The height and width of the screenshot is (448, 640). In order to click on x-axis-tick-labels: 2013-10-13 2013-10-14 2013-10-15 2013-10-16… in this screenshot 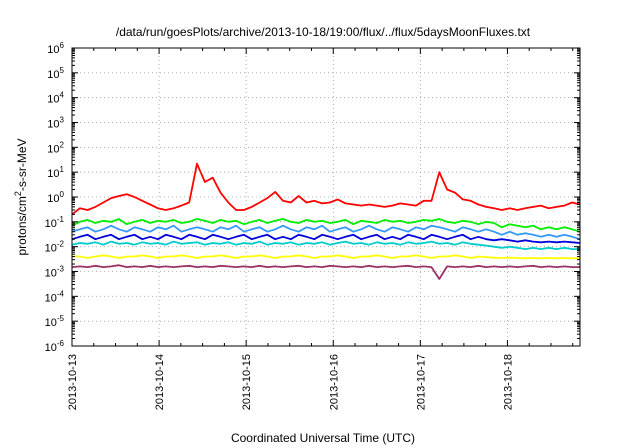, I will do `click(290, 382)`.